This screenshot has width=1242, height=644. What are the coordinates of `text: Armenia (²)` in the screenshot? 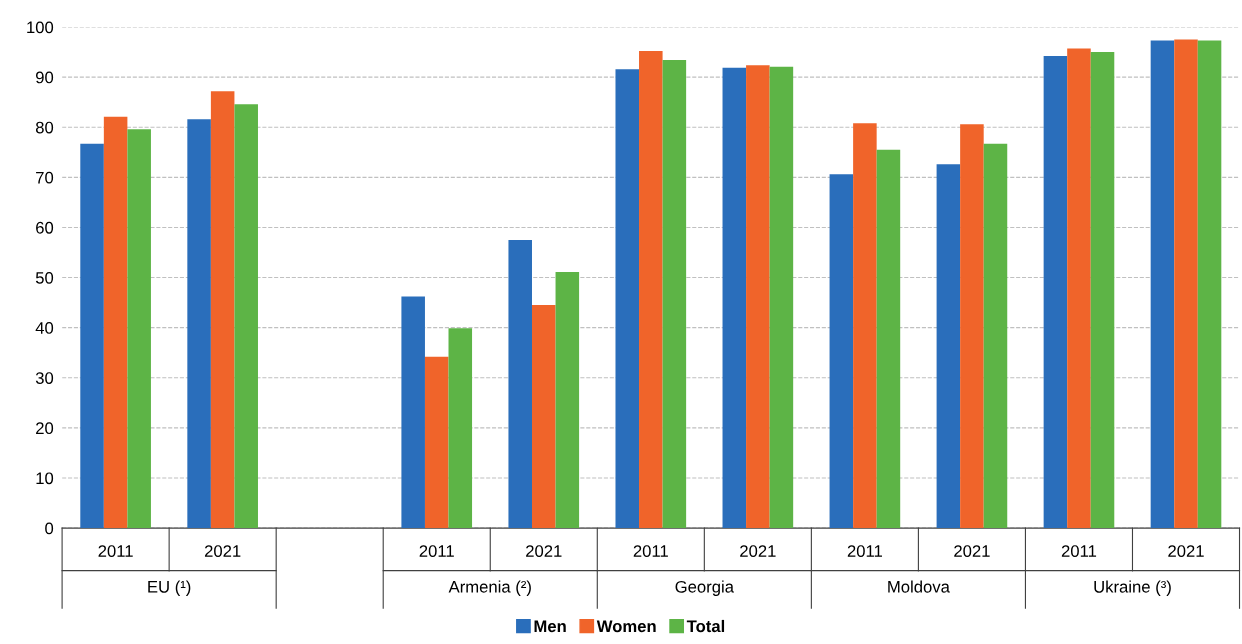 It's located at (489, 588).